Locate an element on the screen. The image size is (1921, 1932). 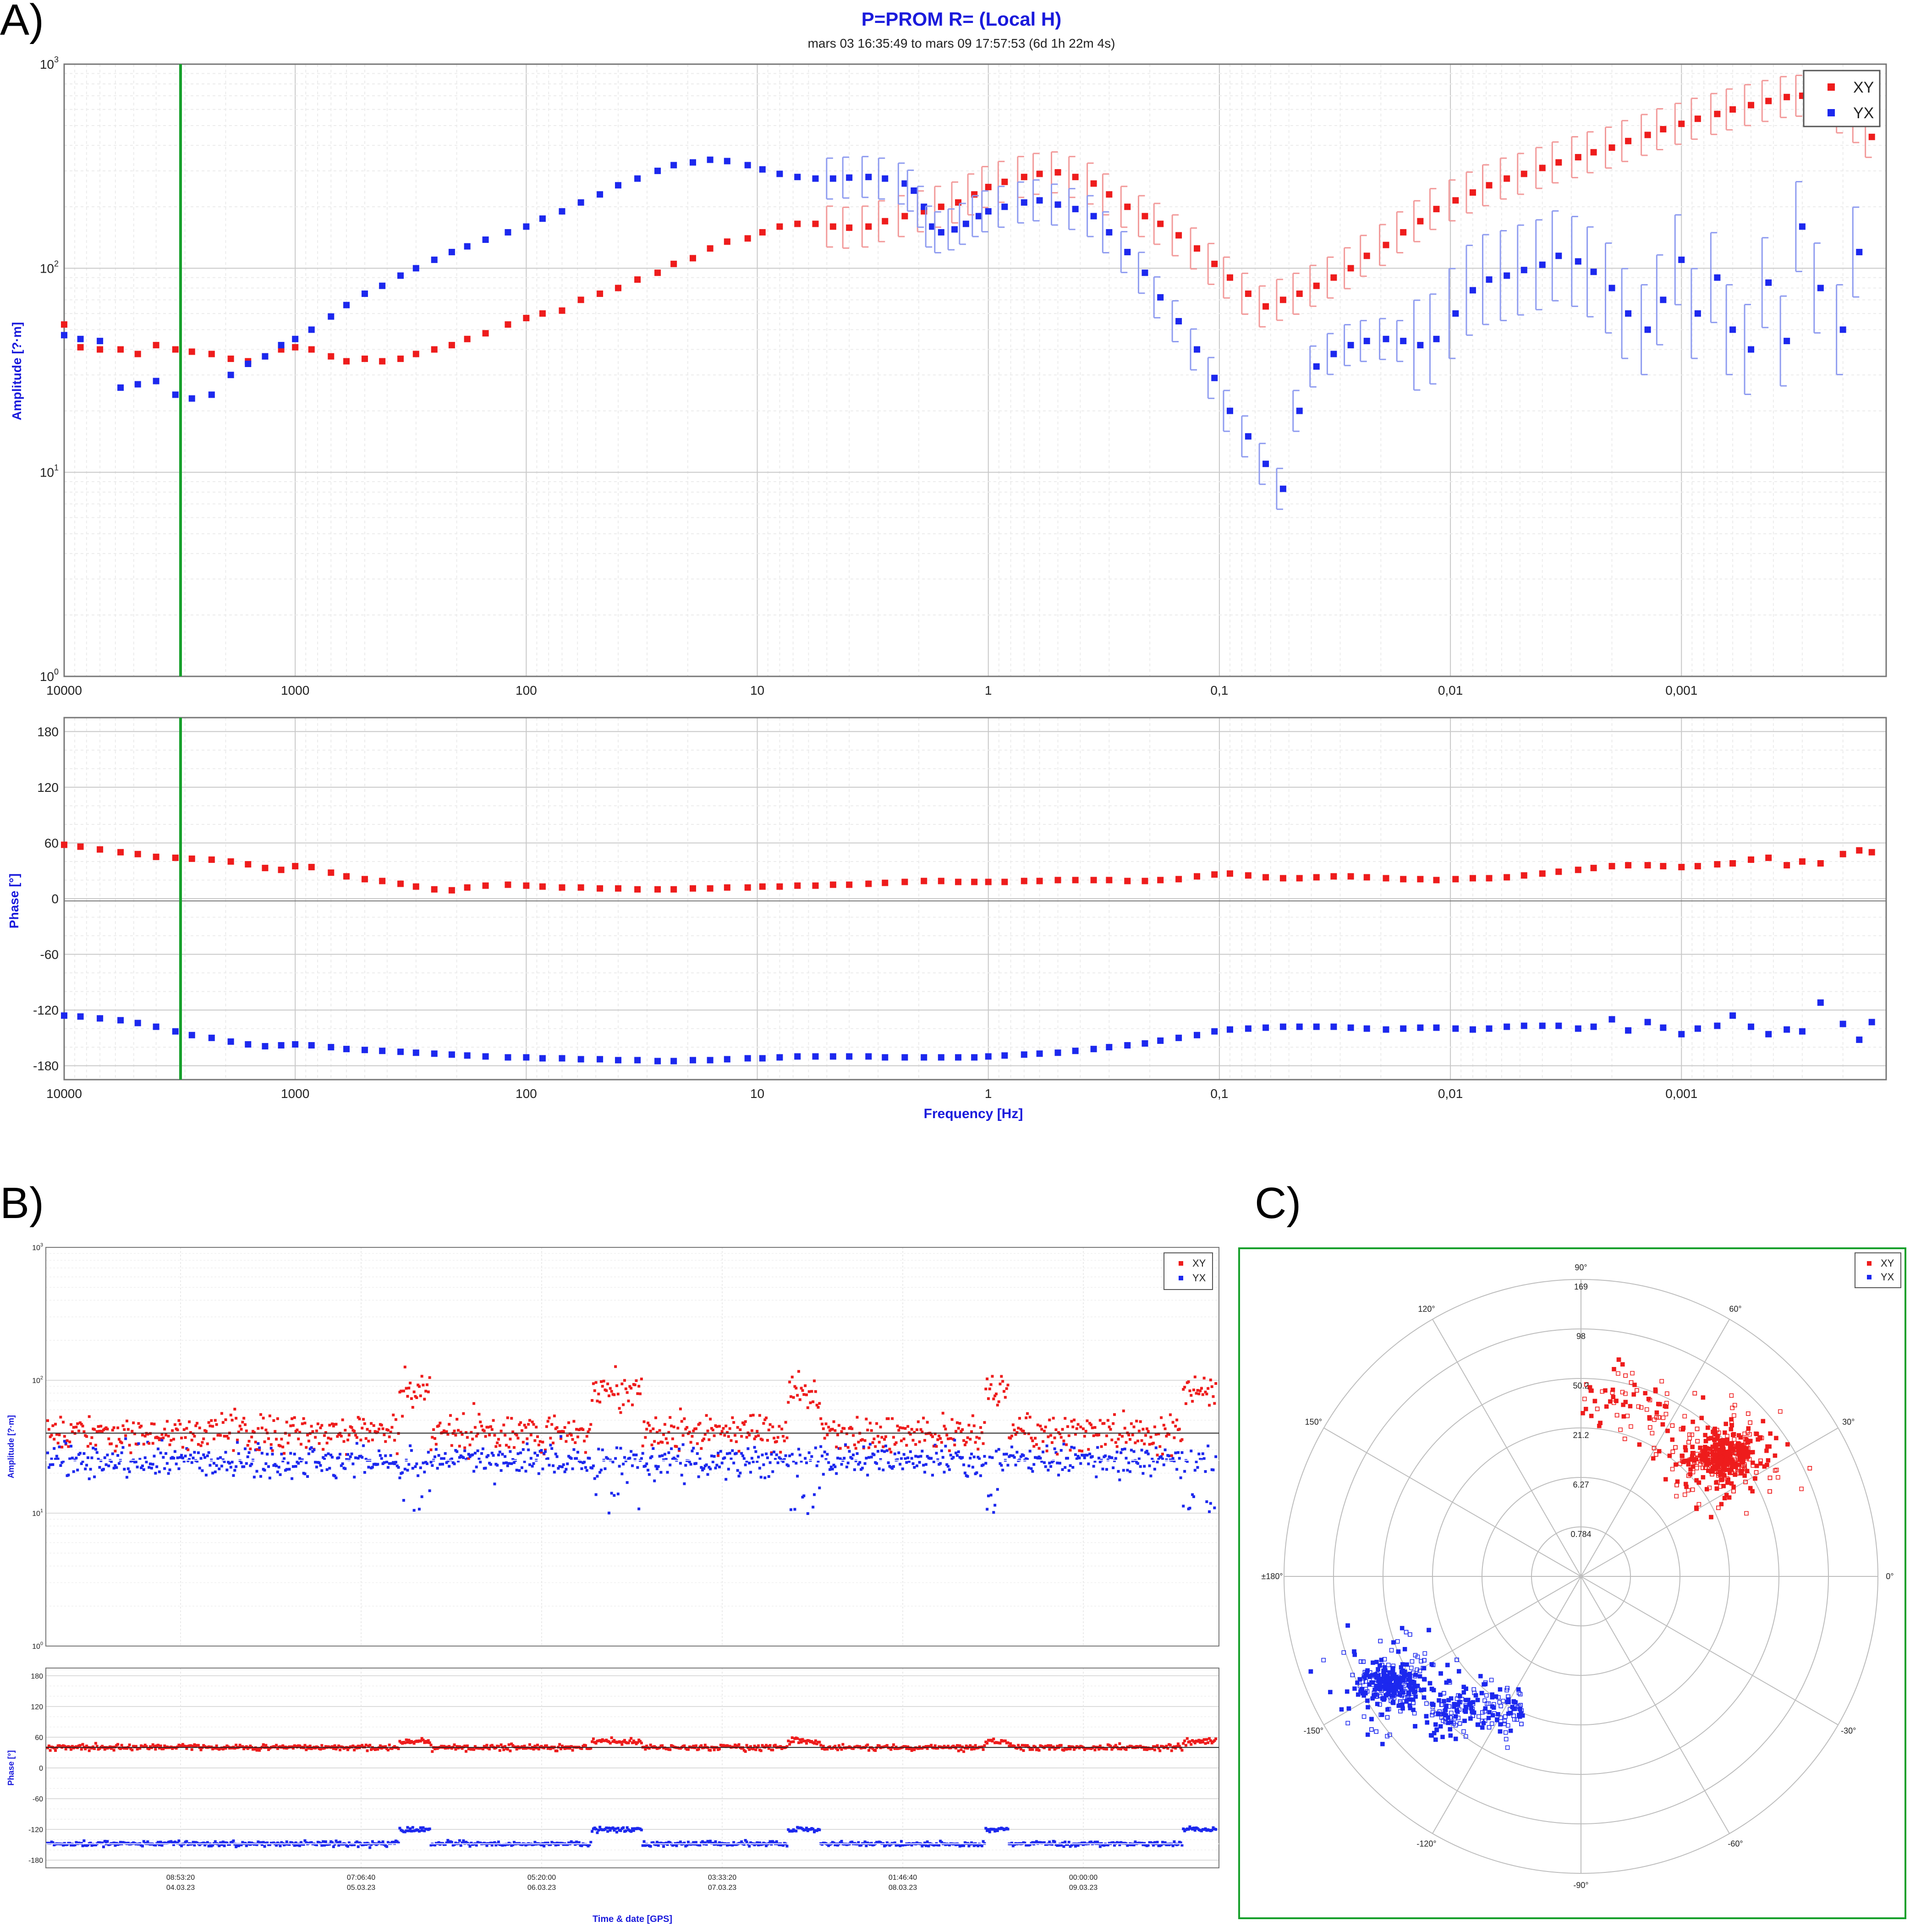
legend-xy-swatch is located at coordinates (1831, 87).